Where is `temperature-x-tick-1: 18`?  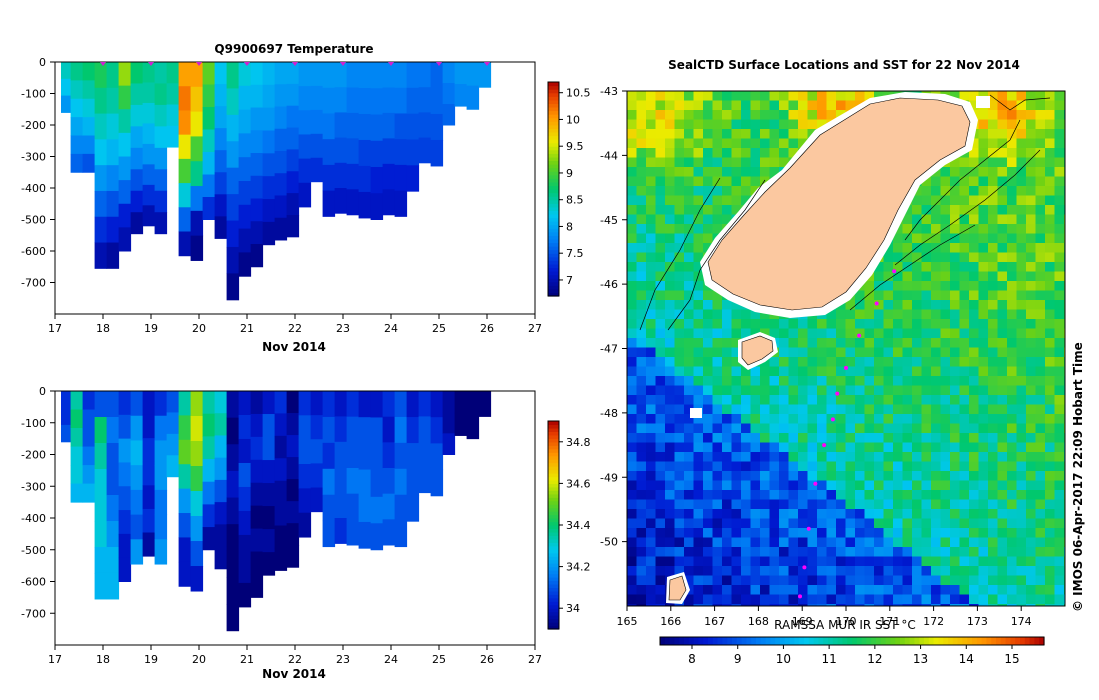 temperature-x-tick-1: 18 is located at coordinates (103, 328).